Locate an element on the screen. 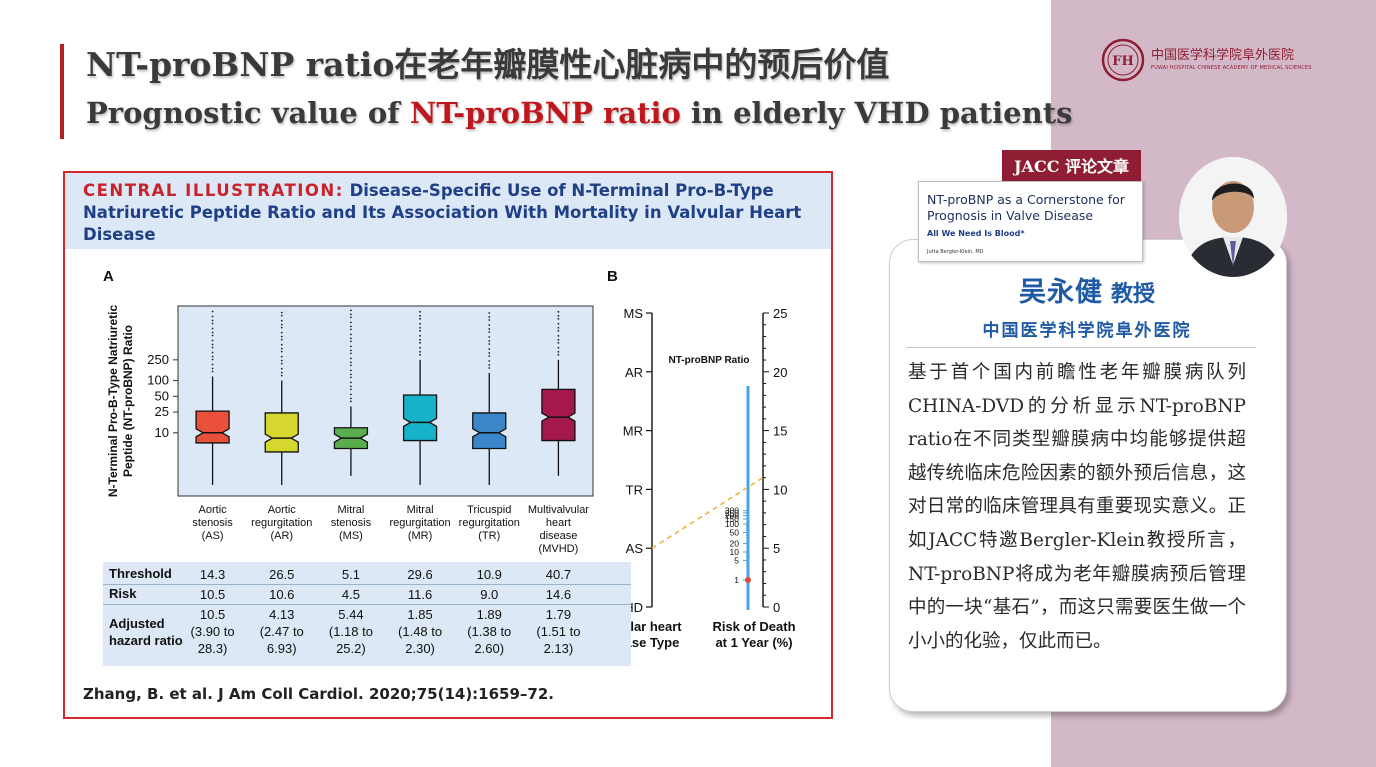  category-label-line: disease is located at coordinates (558, 536).